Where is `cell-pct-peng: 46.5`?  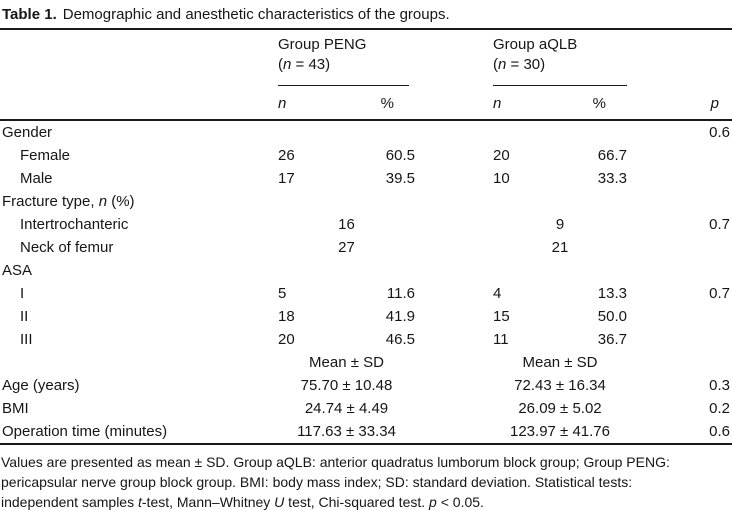
cell-pct-peng: 46.5 is located at coordinates (400, 339).